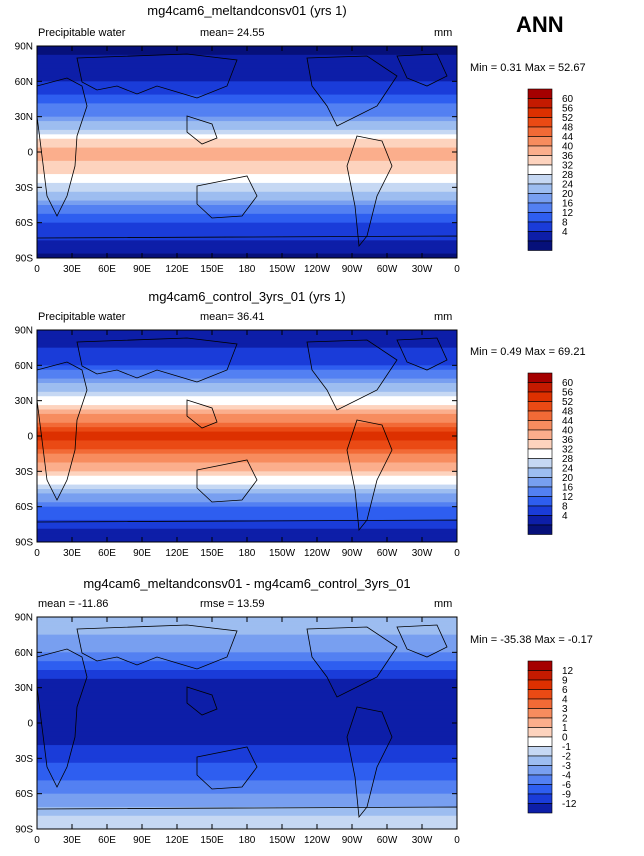  What do you see at coordinates (568, 118) in the screenshot?
I see `colorbar-label: 52` at bounding box center [568, 118].